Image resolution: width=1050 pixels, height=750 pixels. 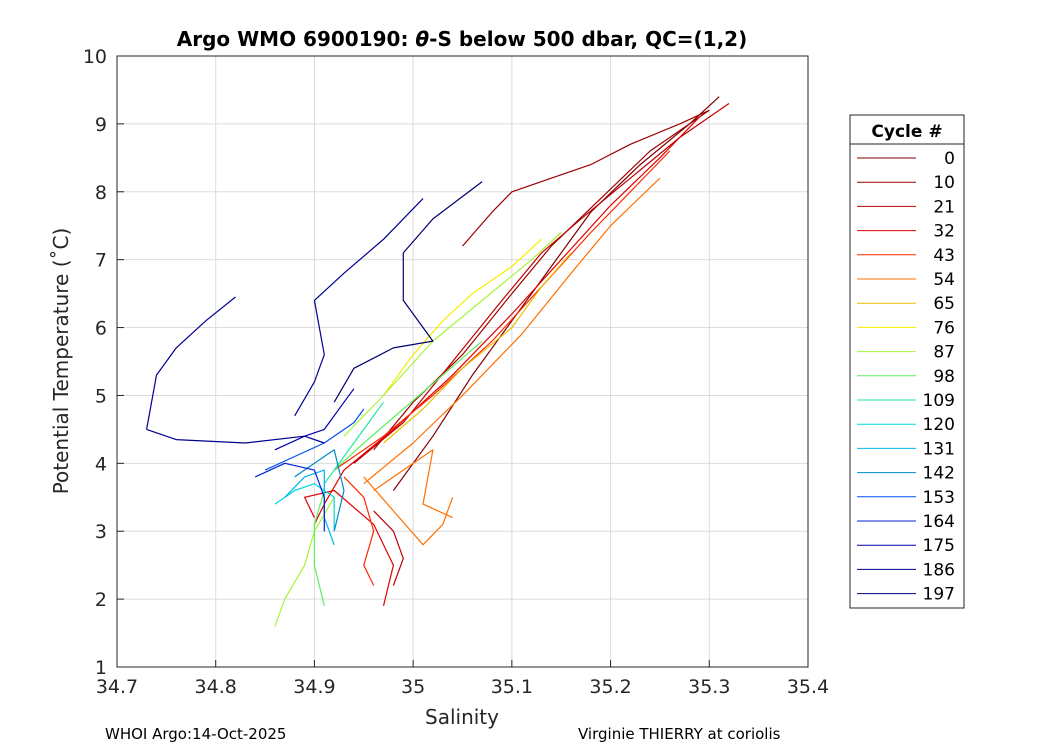 I want to click on x-tick-label: 34.8, so click(x=216, y=687).